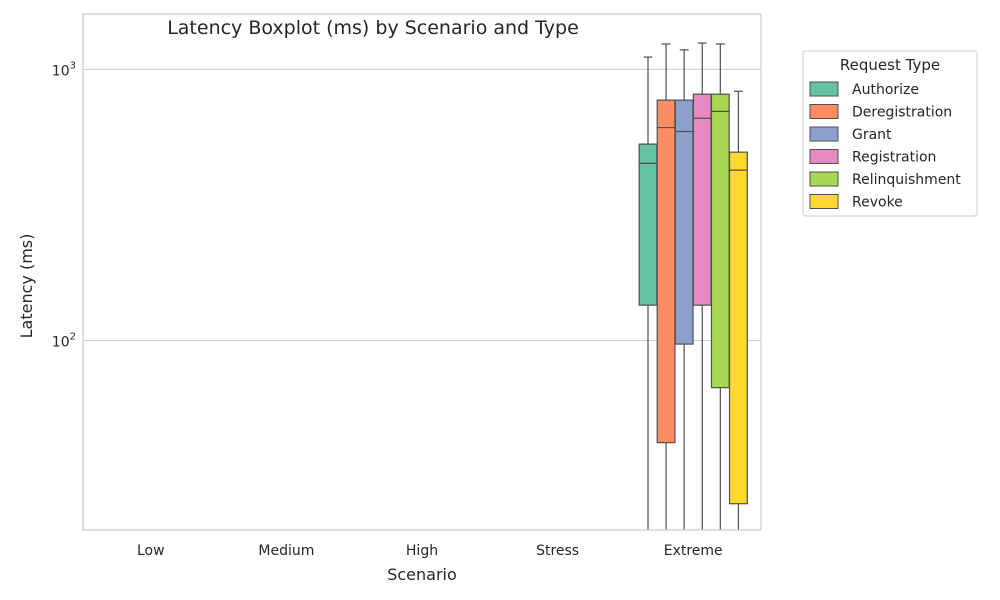 Image resolution: width=1000 pixels, height=600 pixels. I want to click on x-tick-label: Stress, so click(557, 551).